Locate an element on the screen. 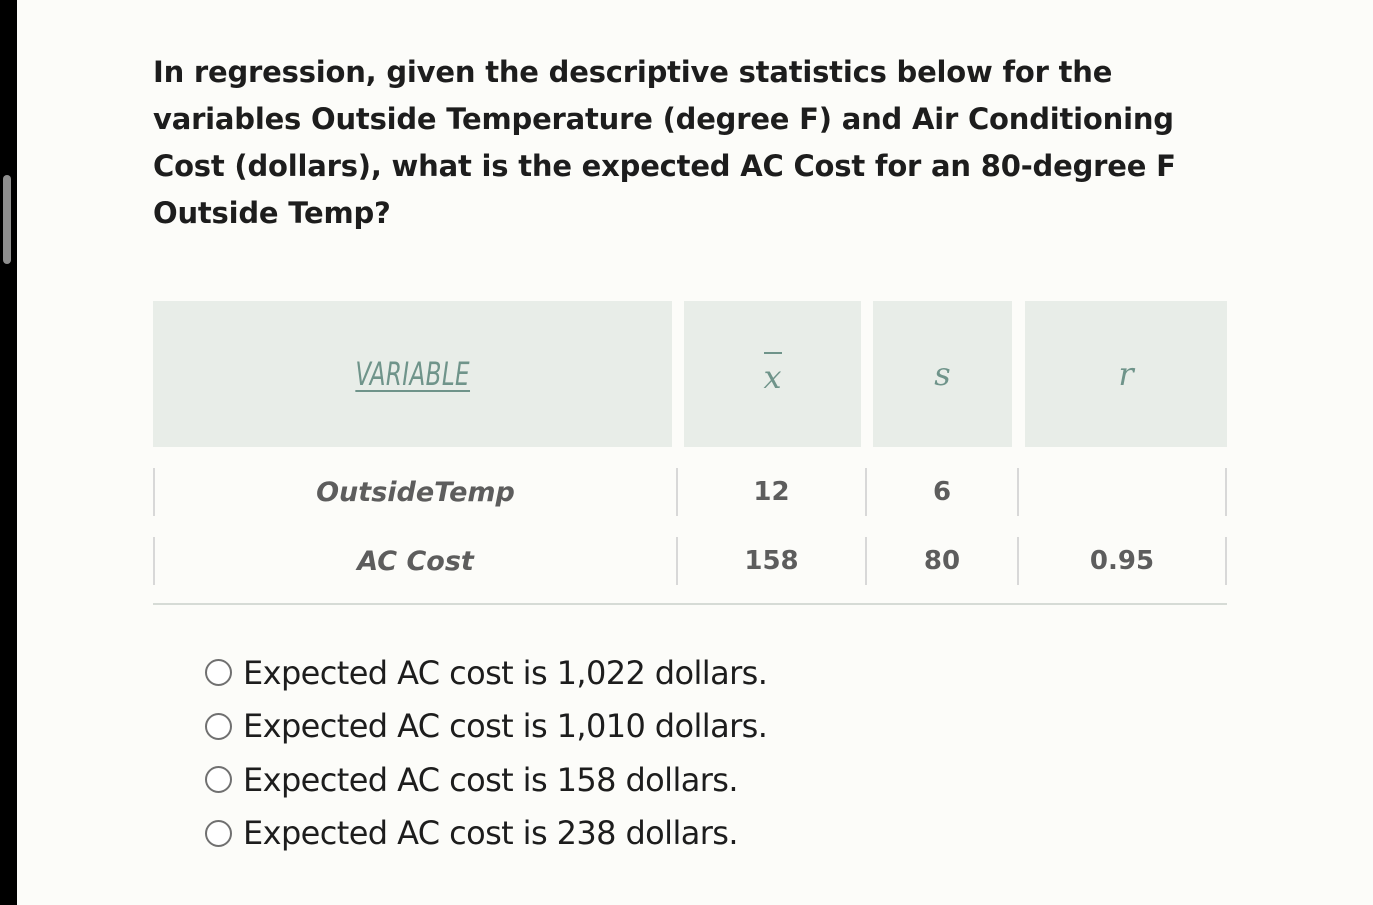 This screenshot has width=1373, height=905. answer-option-3: Expected AC cost is 158 dollars. is located at coordinates (486, 780).